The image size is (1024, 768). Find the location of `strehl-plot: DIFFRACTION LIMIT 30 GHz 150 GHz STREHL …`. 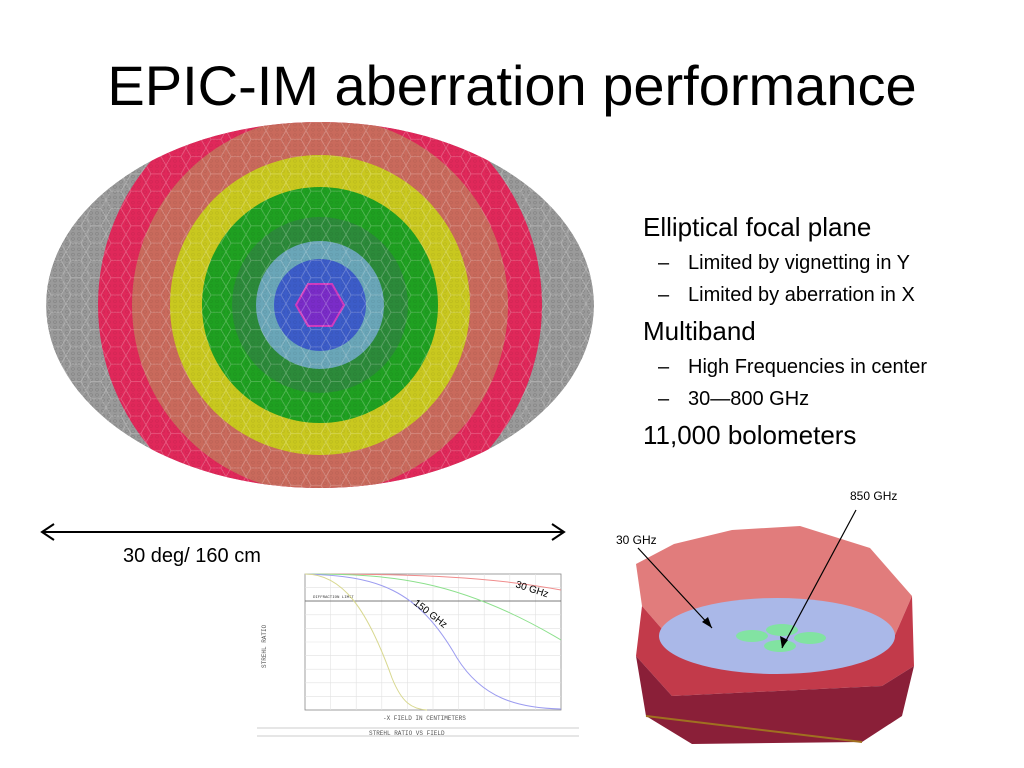

strehl-plot: DIFFRACTION LIMIT 30 GHz 150 GHz STREHL … is located at coordinates (418, 658).